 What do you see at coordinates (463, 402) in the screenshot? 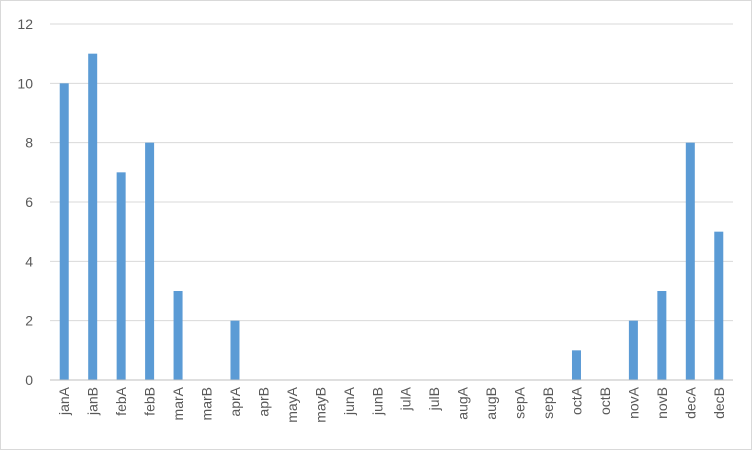
I see `x-tick-label: augA` at bounding box center [463, 402].